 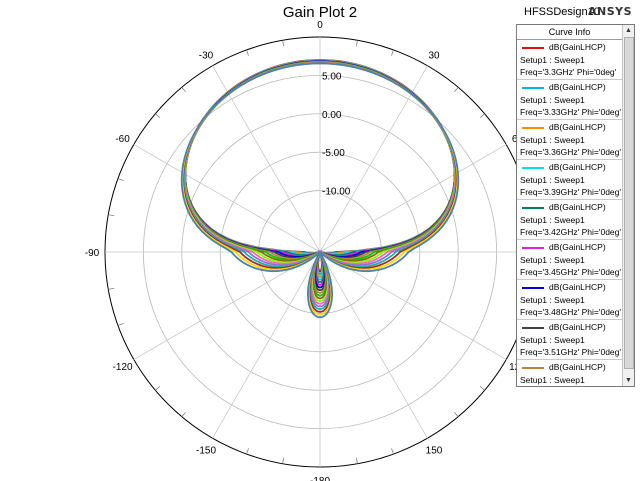 I want to click on angle-tick-label: -120, so click(x=123, y=367).